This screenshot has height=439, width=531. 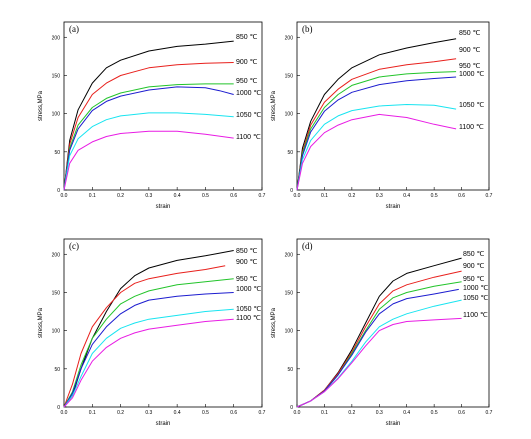 I want to click on panel-label: (a), so click(x=74, y=29).